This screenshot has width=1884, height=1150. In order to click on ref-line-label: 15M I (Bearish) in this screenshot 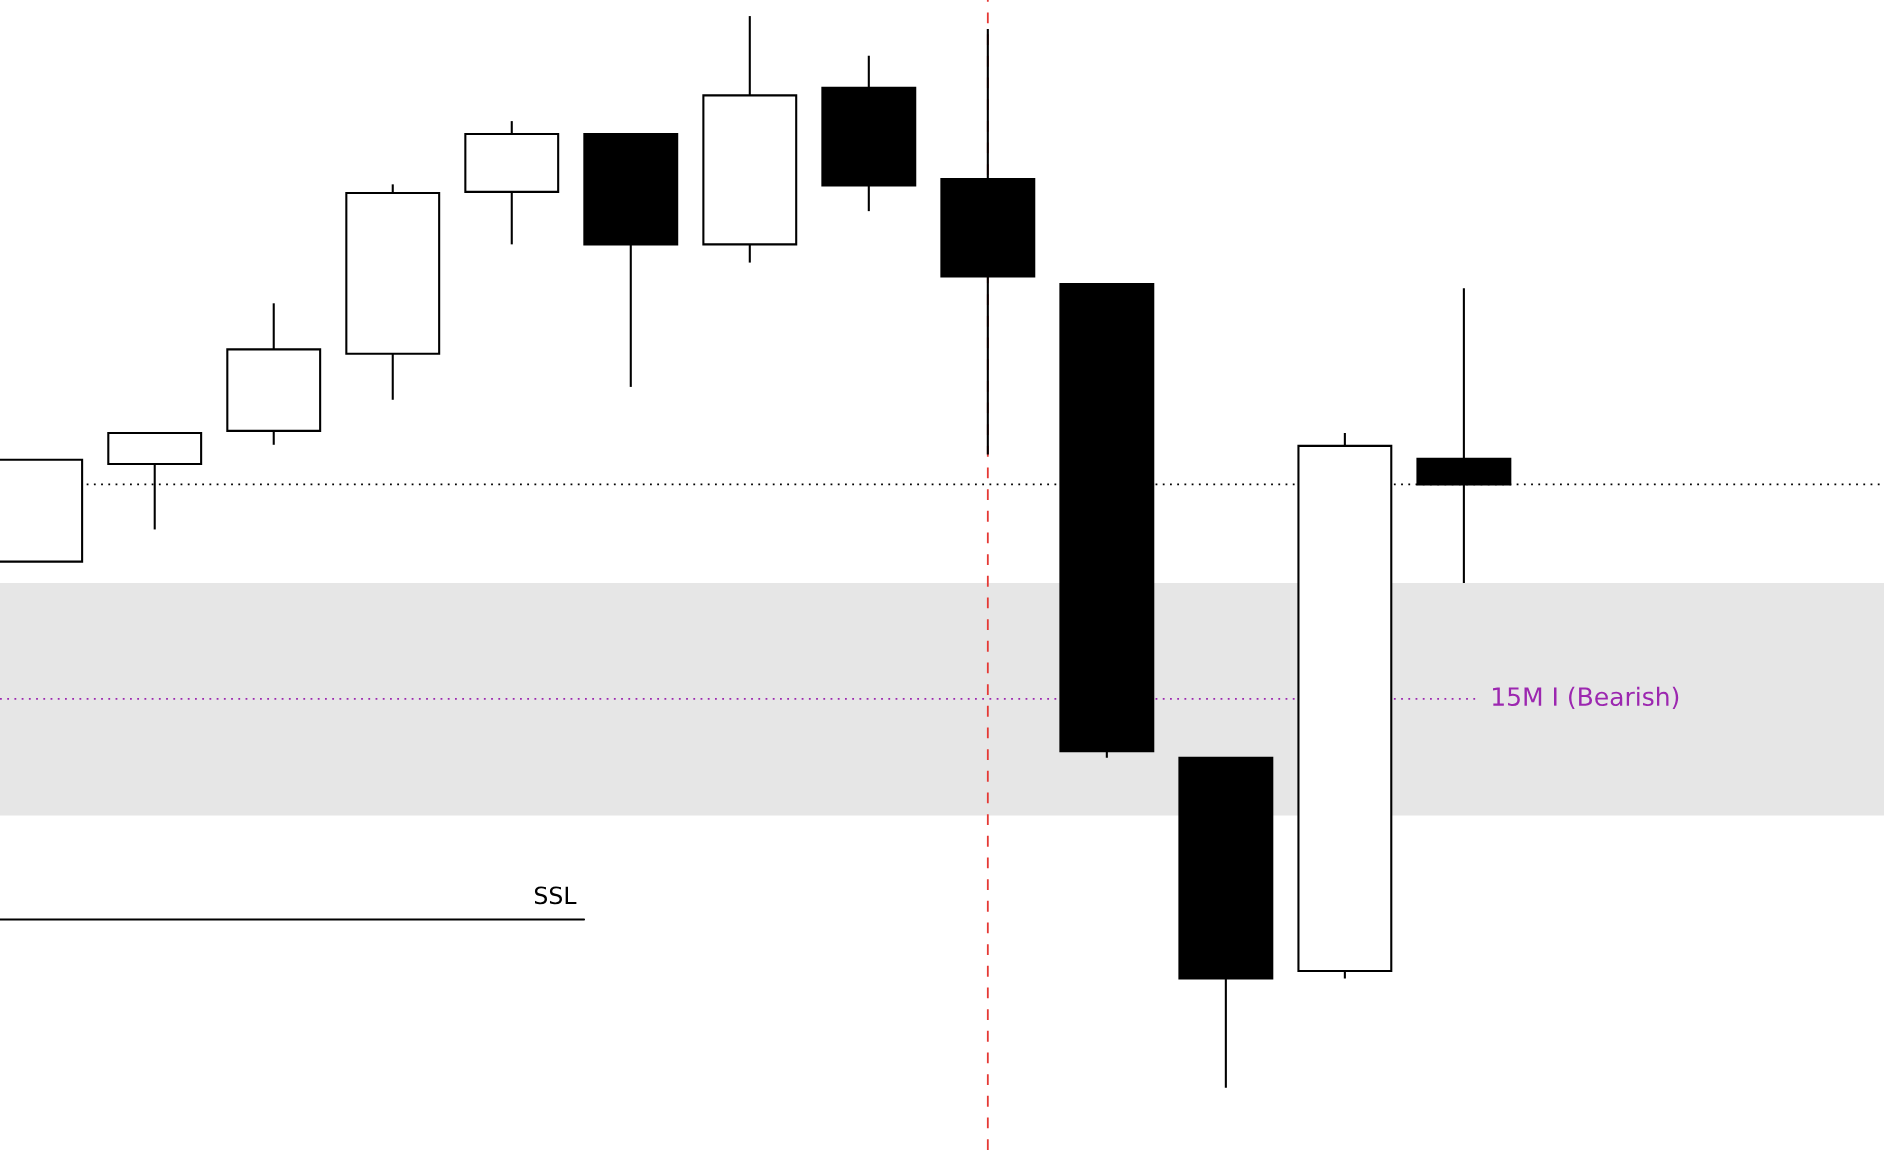, I will do `click(1585, 697)`.